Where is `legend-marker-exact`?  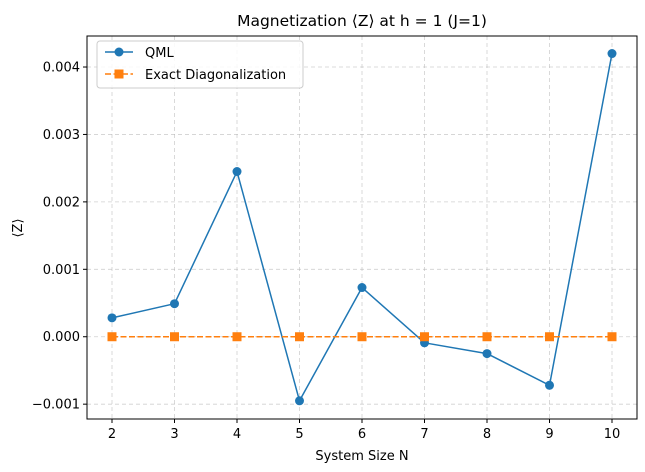 legend-marker-exact is located at coordinates (119, 74).